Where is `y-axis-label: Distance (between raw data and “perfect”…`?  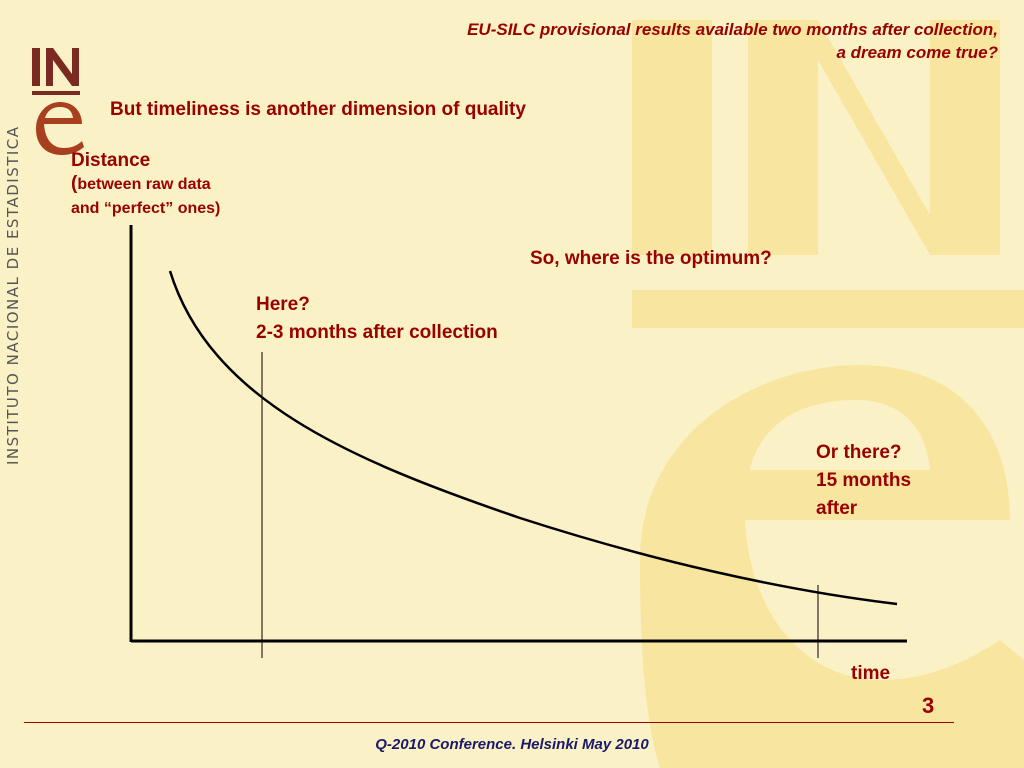 y-axis-label: Distance (between raw data and “perfect”… is located at coordinates (145, 185).